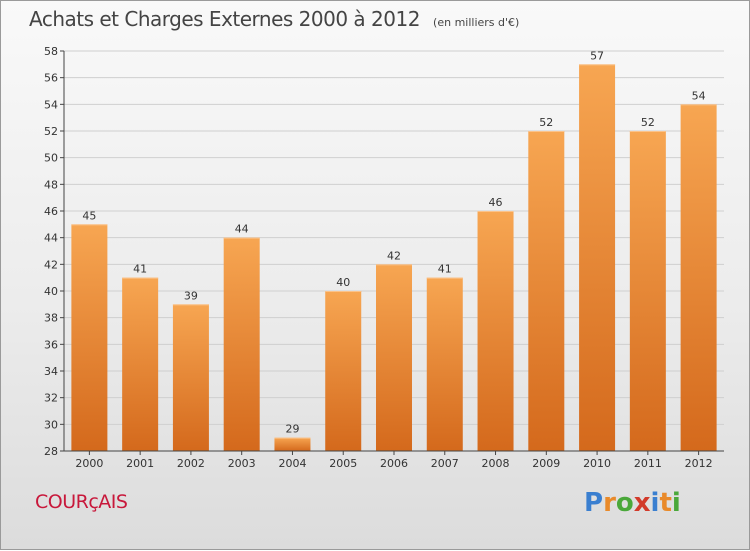 This screenshot has height=551, width=750. I want to click on x-tick-label: 2012, so click(699, 463).